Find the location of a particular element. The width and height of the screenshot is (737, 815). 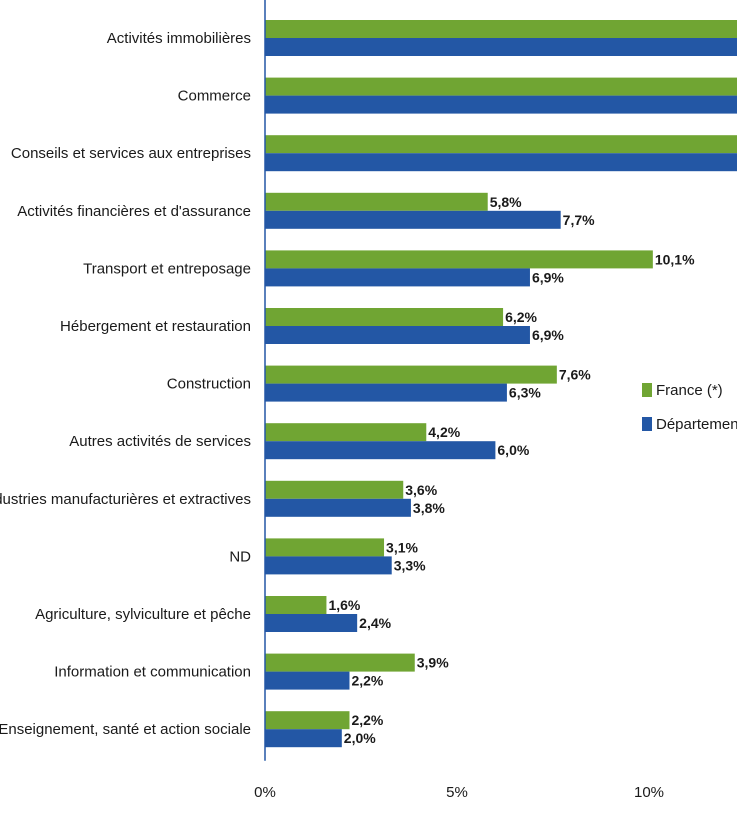

x-tick-label: 10% is located at coordinates (649, 792).